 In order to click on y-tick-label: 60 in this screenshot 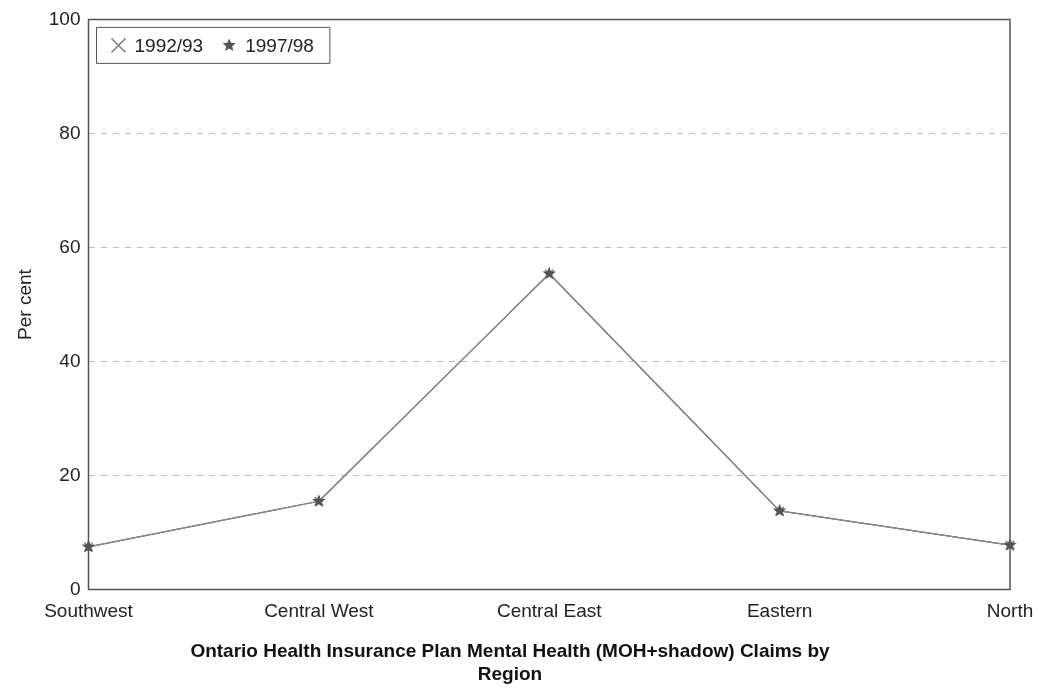, I will do `click(70, 246)`.